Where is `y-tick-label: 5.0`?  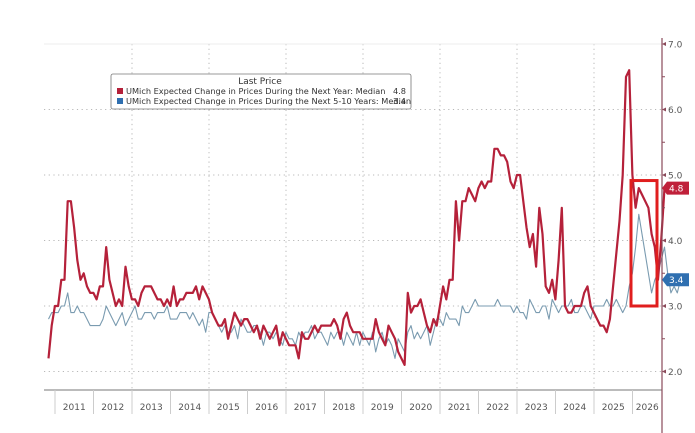
y-tick-label: 5.0 is located at coordinates (675, 177).